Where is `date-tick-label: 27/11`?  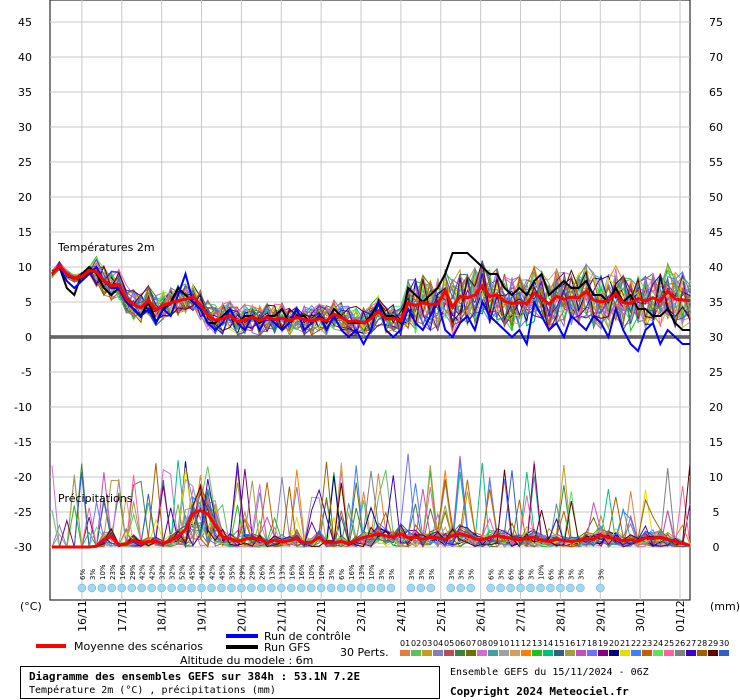 date-tick-label: 27/11 is located at coordinates (521, 616).